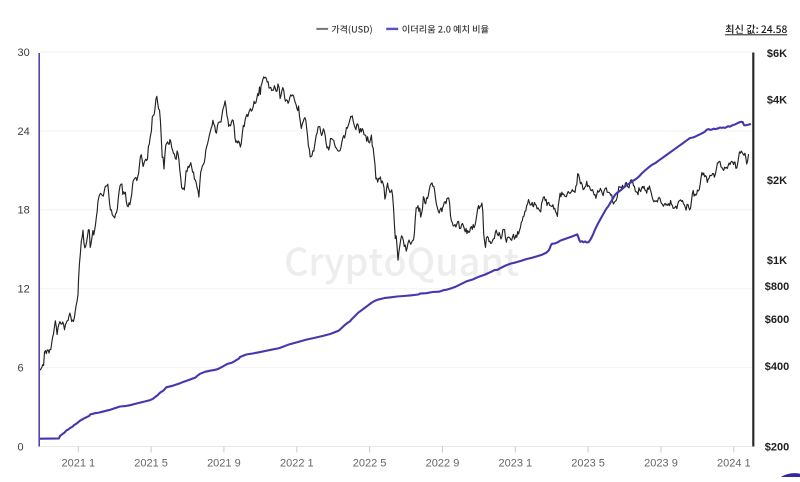  I want to click on svg-text: 2021 1, so click(78, 464).